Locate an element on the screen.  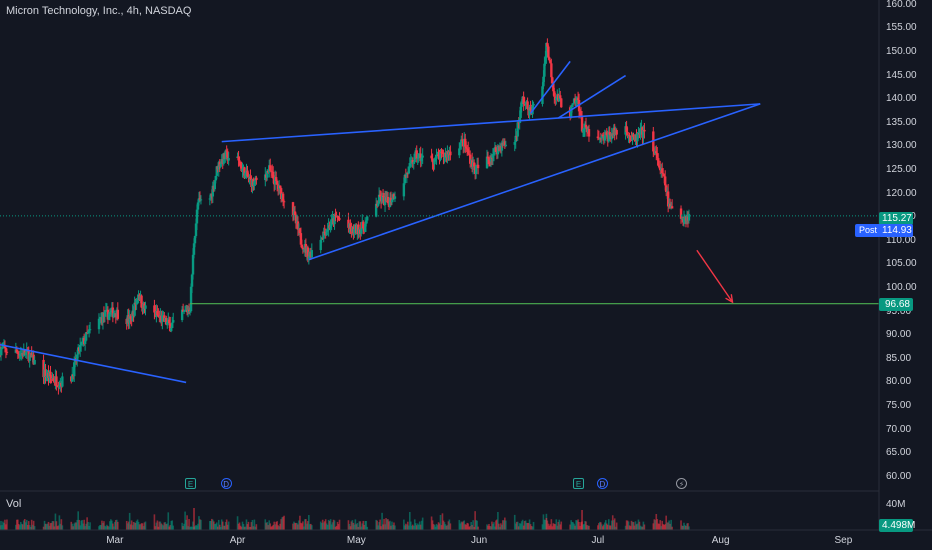
time-tick-label: Jul is located at coordinates (598, 540).